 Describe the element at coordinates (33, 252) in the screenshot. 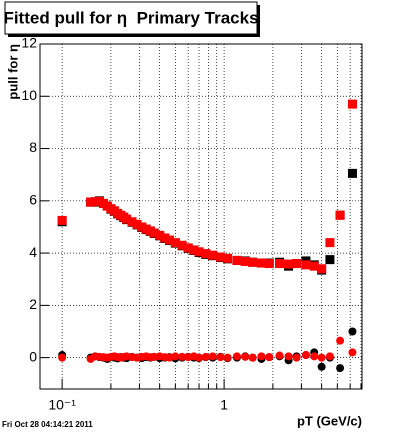

I see `y-tick-label: 4` at that location.